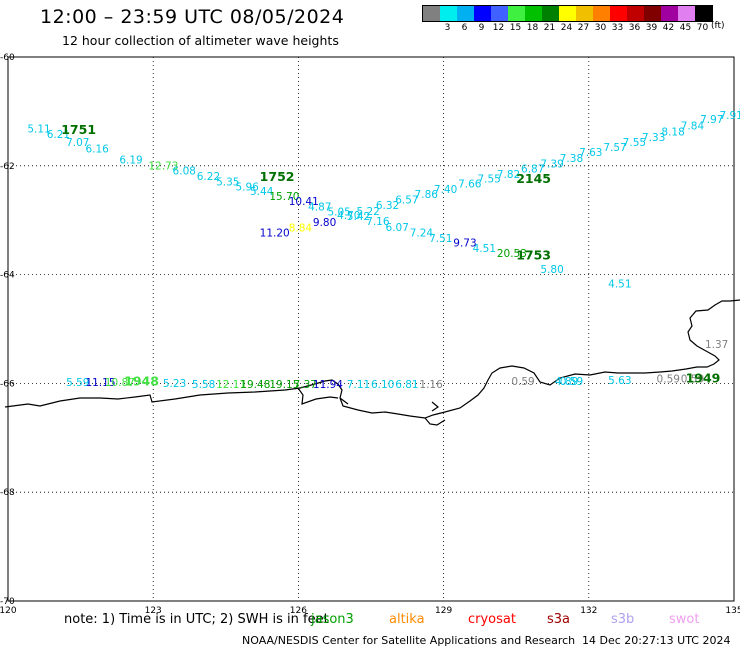  What do you see at coordinates (583, 28) in the screenshot?
I see `legend-level-label: 27` at bounding box center [583, 28].